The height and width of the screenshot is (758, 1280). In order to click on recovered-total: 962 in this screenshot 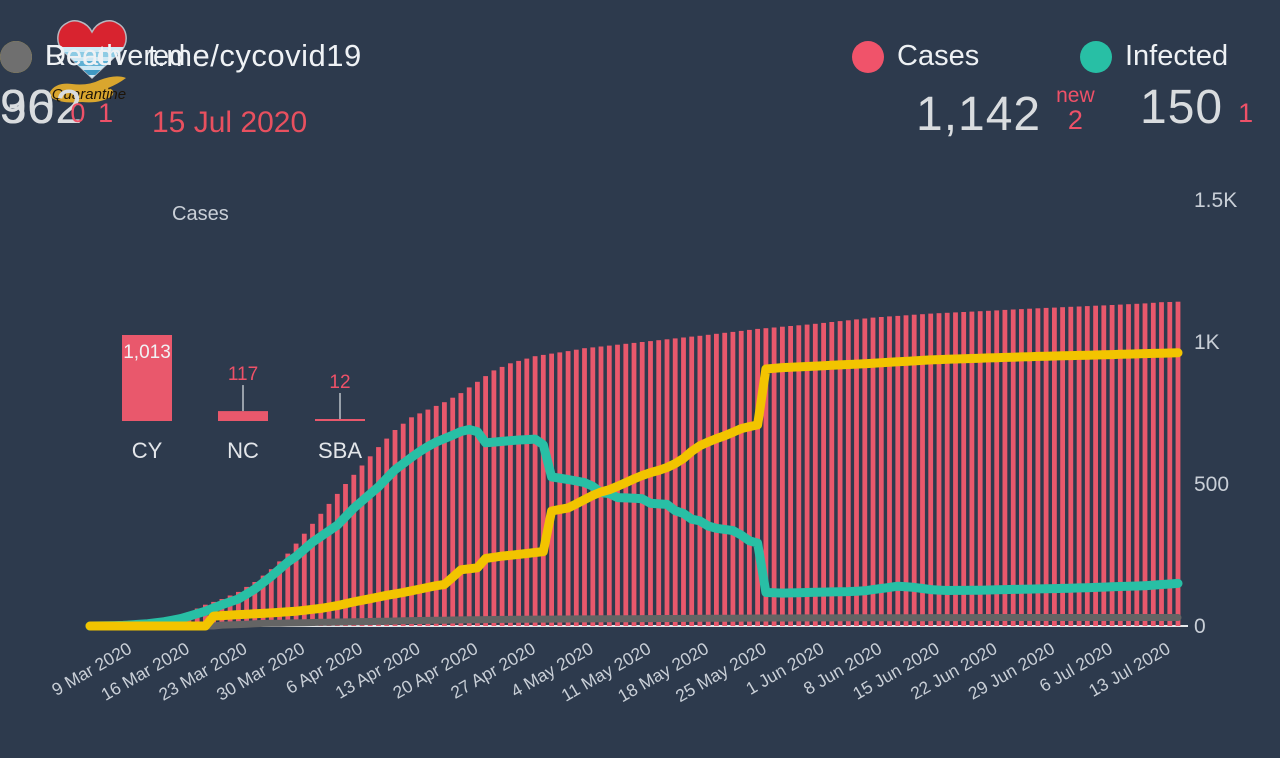, I will do `click(42, 107)`.